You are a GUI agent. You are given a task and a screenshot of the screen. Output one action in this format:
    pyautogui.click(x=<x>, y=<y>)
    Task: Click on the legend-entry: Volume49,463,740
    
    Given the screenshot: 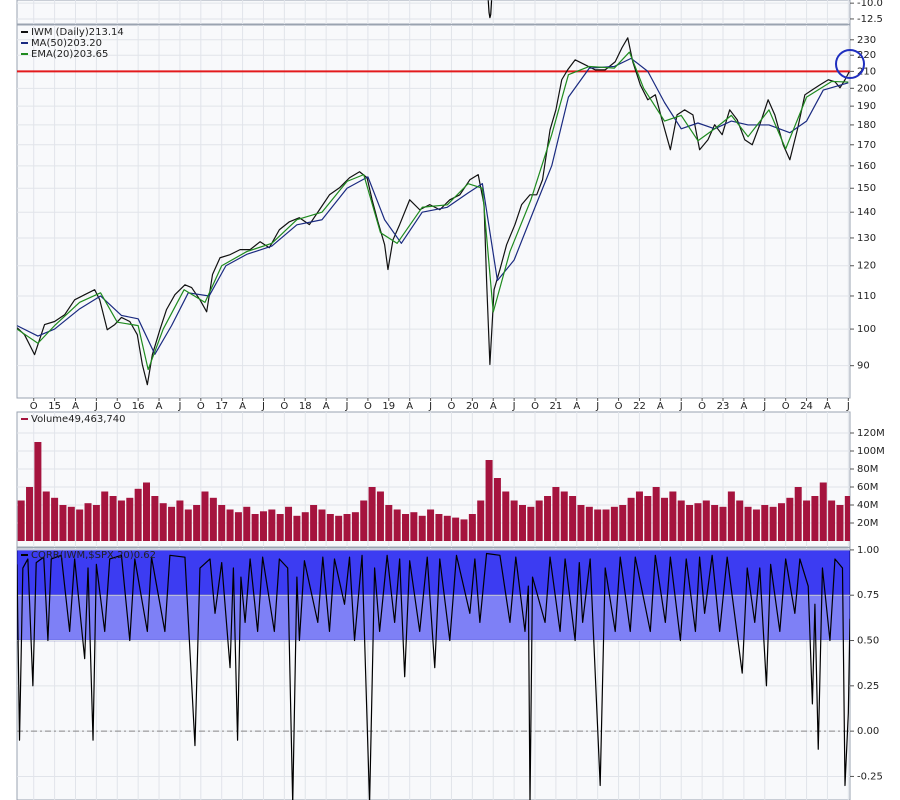 What is the action you would take?
    pyautogui.click(x=78, y=419)
    